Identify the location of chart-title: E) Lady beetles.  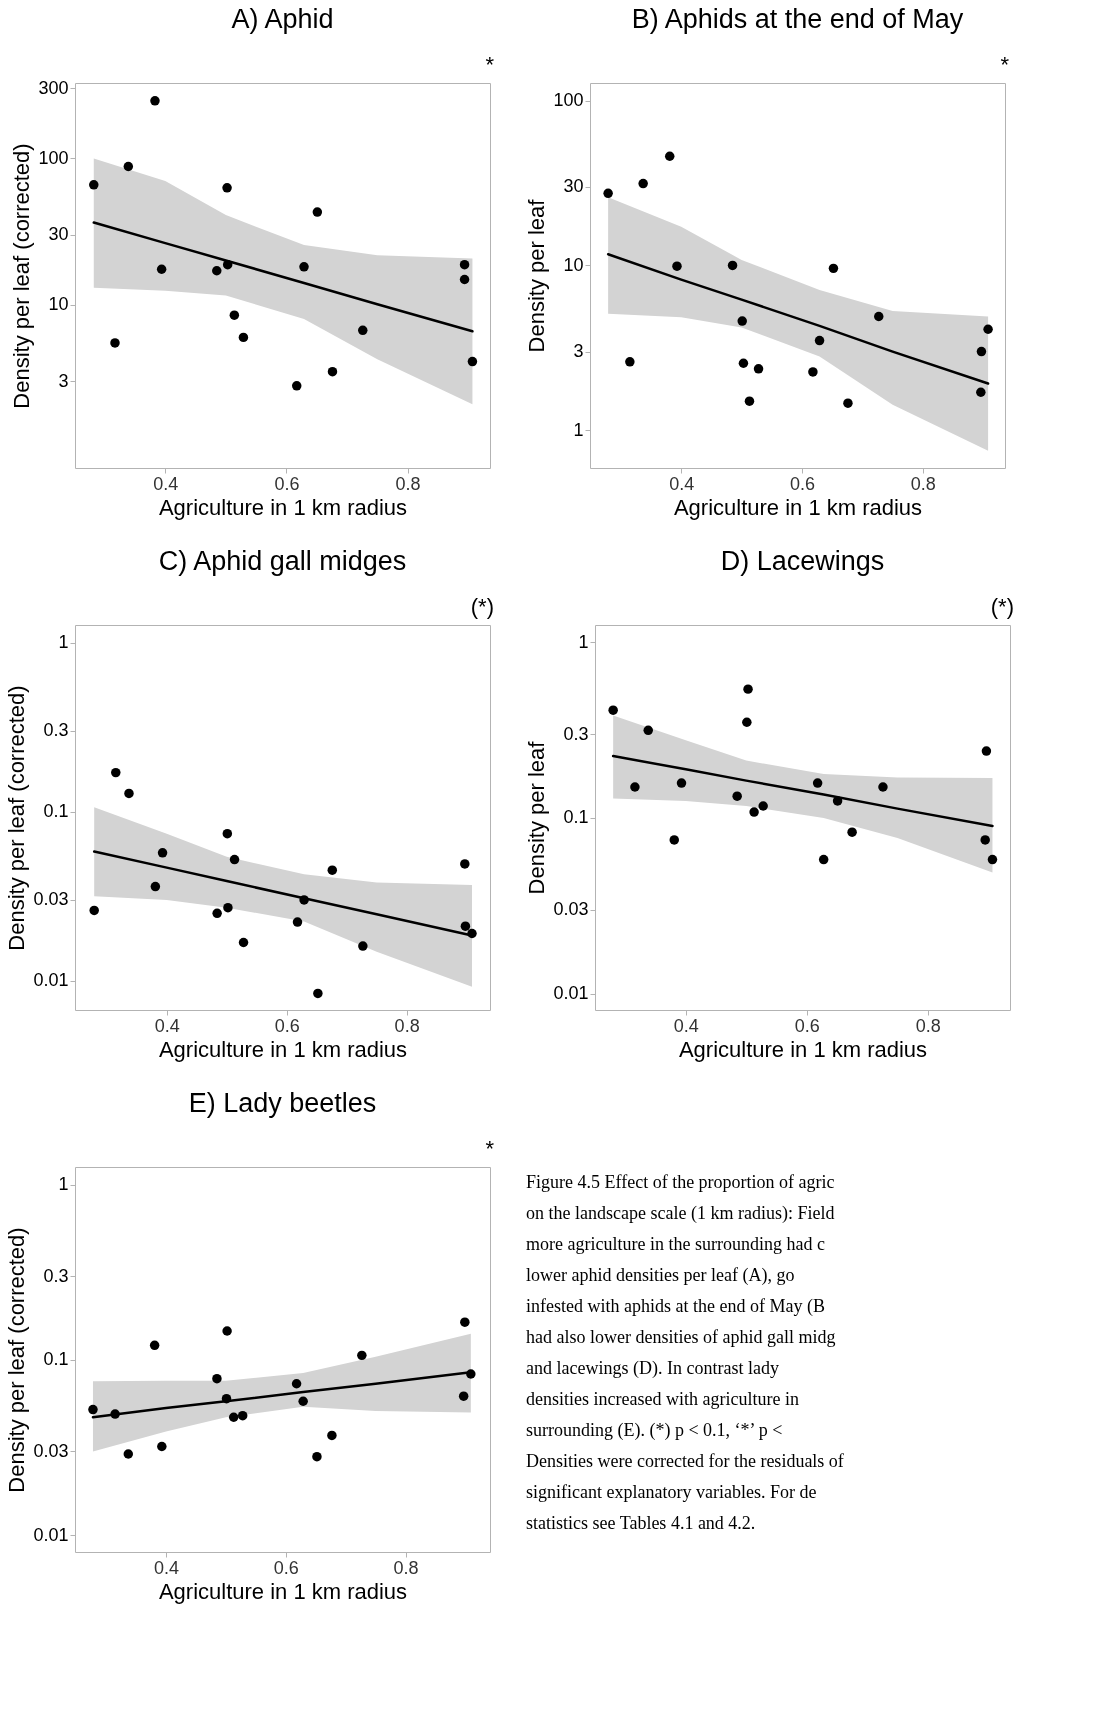
(282, 1103).